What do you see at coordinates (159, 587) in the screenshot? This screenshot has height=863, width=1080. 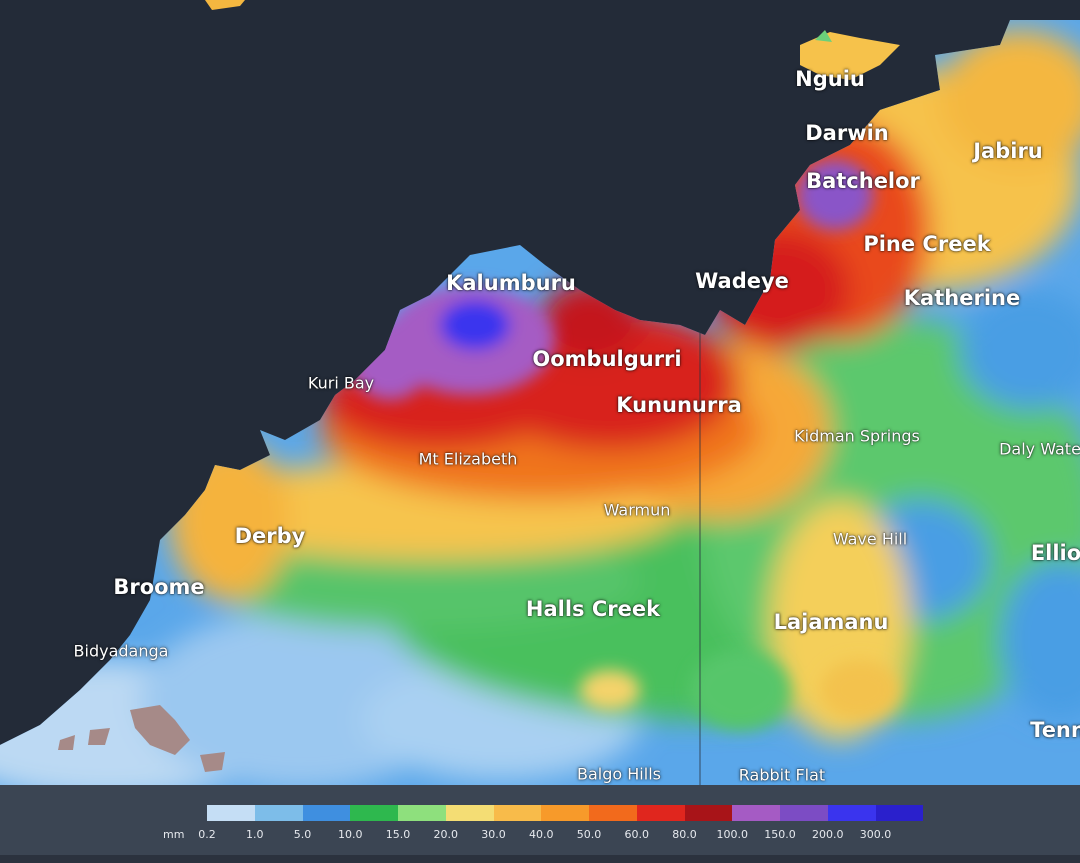 I see `place-label-broome: Broome` at bounding box center [159, 587].